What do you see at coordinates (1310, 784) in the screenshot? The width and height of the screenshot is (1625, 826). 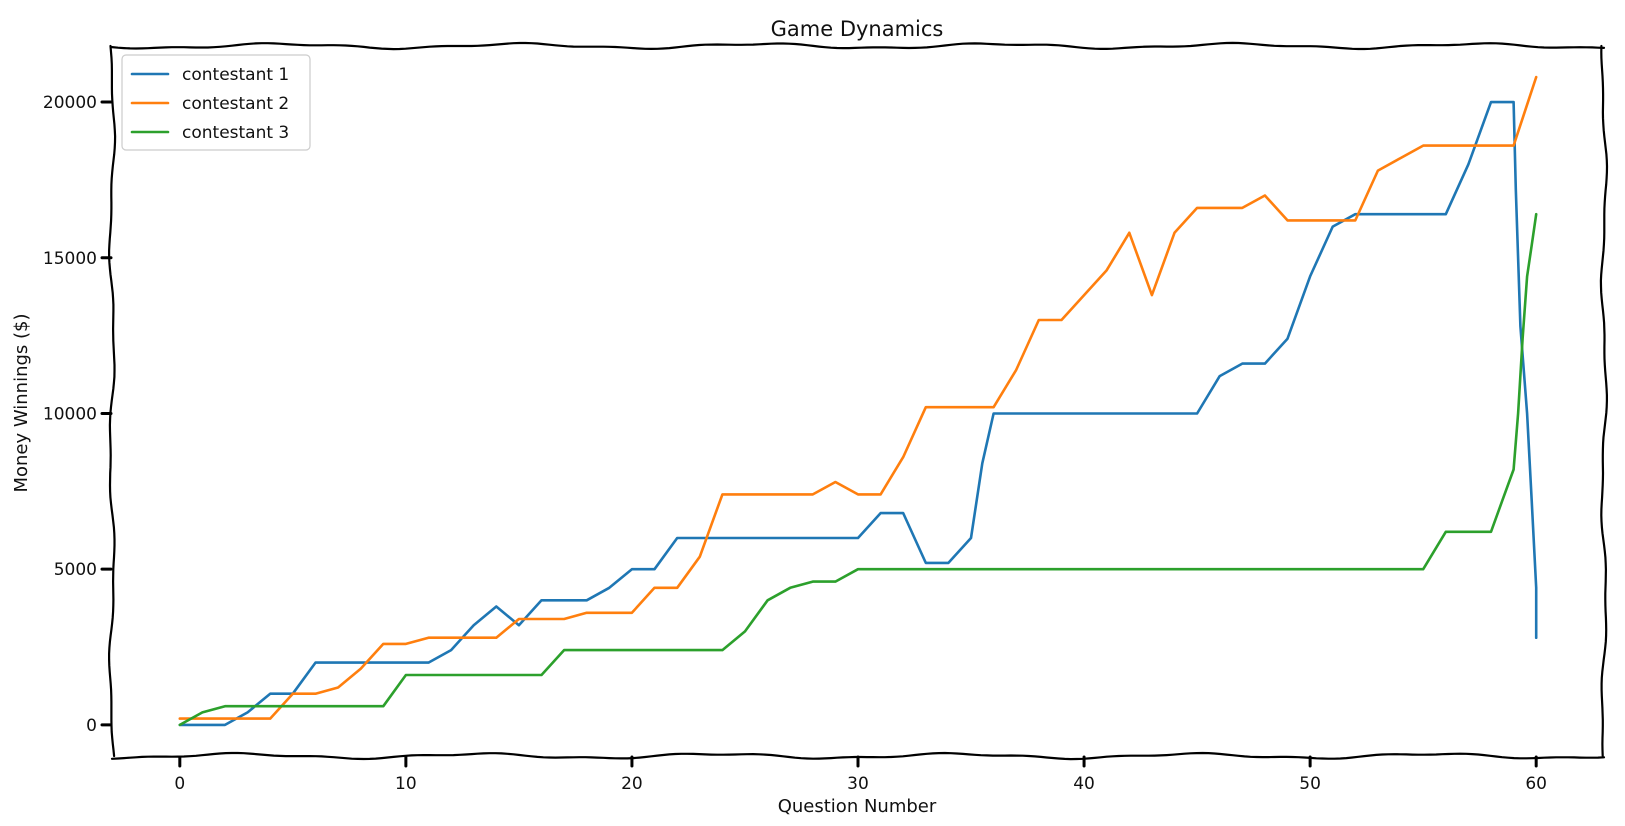 I see `x-tick-label: 50` at bounding box center [1310, 784].